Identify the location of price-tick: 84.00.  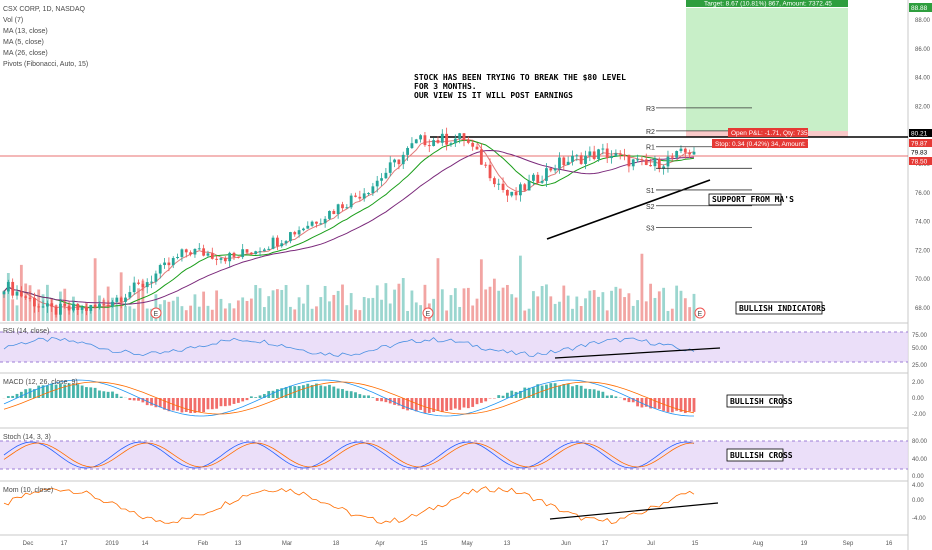
(923, 79).